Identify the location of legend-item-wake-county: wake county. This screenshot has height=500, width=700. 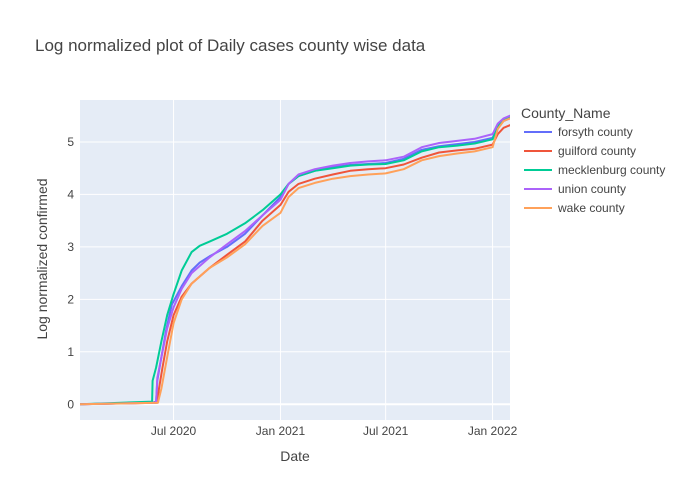
(591, 208).